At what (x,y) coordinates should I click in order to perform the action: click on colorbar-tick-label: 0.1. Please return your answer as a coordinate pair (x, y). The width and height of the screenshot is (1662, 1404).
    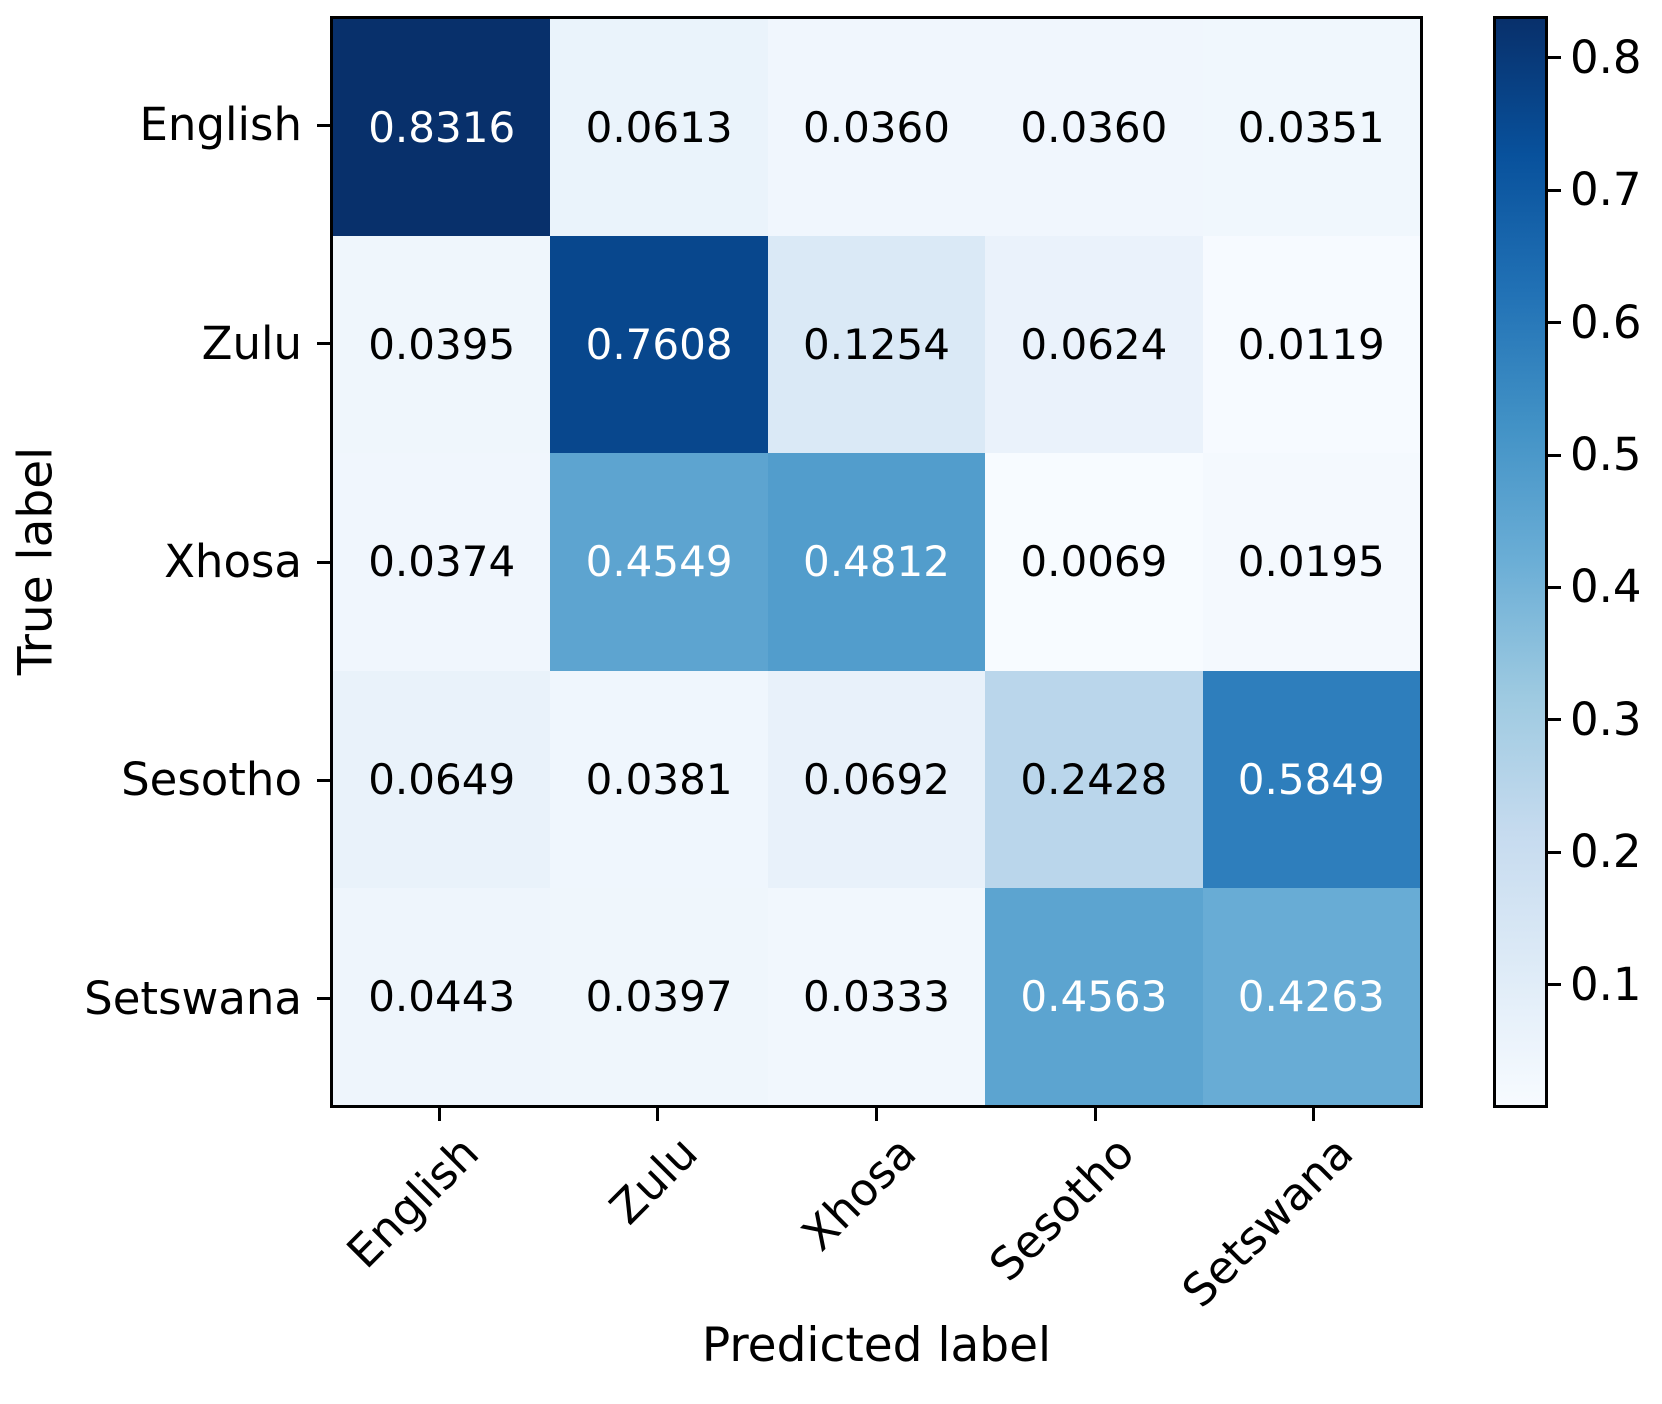
    Looking at the image, I should click on (1606, 984).